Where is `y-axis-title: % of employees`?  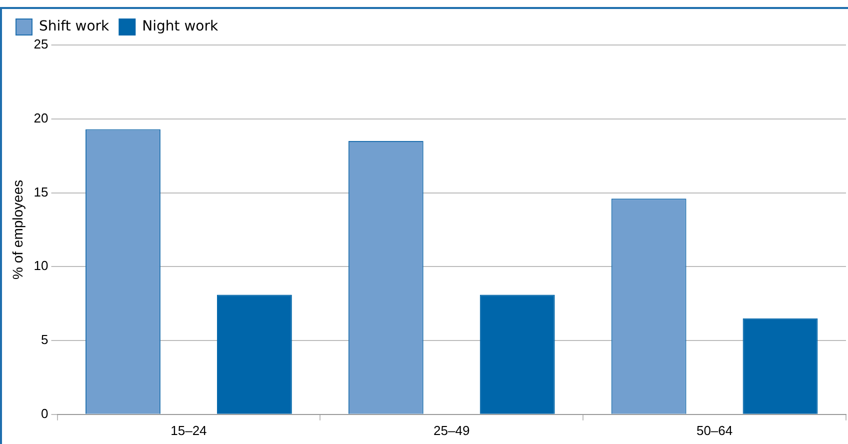 y-axis-title: % of employees is located at coordinates (17, 230).